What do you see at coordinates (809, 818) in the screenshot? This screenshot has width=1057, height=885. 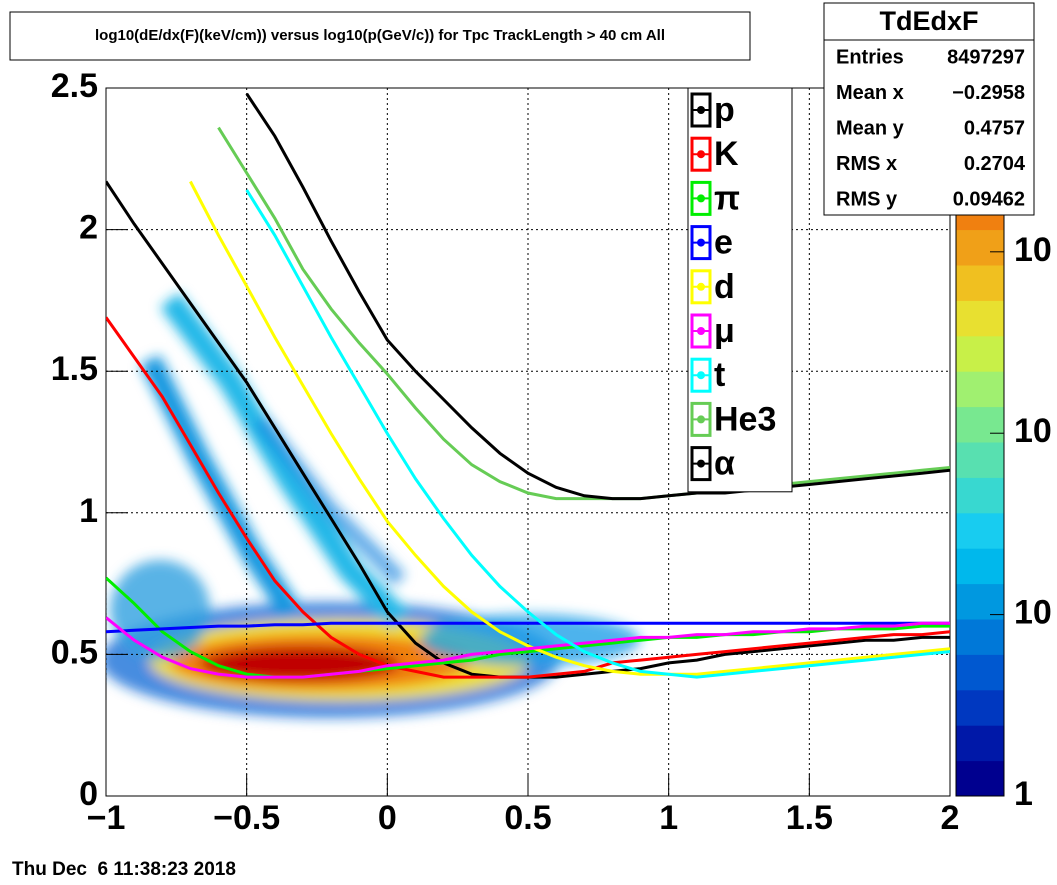 I see `x-tick-label: 1.5` at bounding box center [809, 818].